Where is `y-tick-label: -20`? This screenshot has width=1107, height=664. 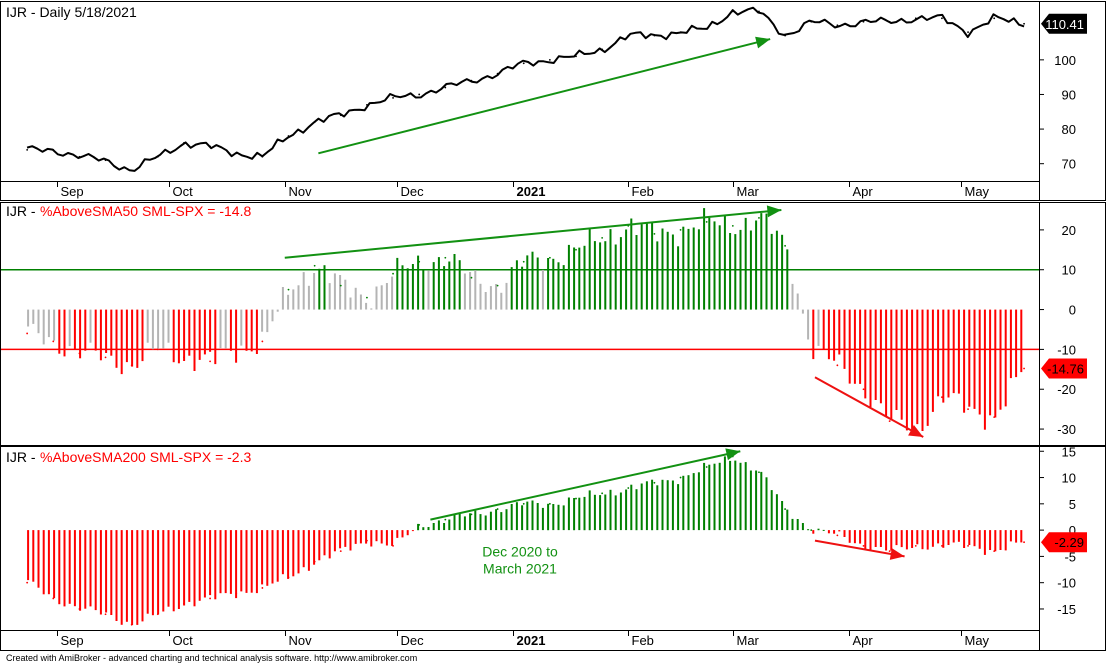 y-tick-label: -20 is located at coordinates (1066, 389).